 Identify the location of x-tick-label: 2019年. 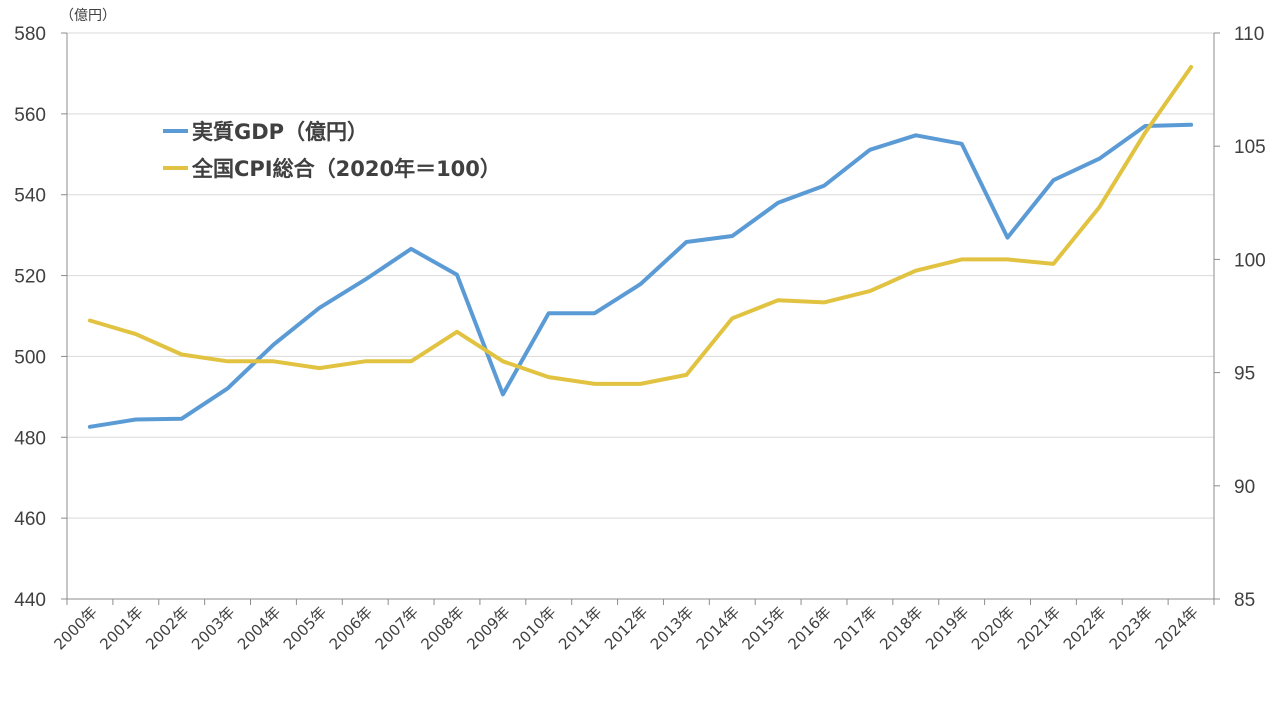
(947, 628).